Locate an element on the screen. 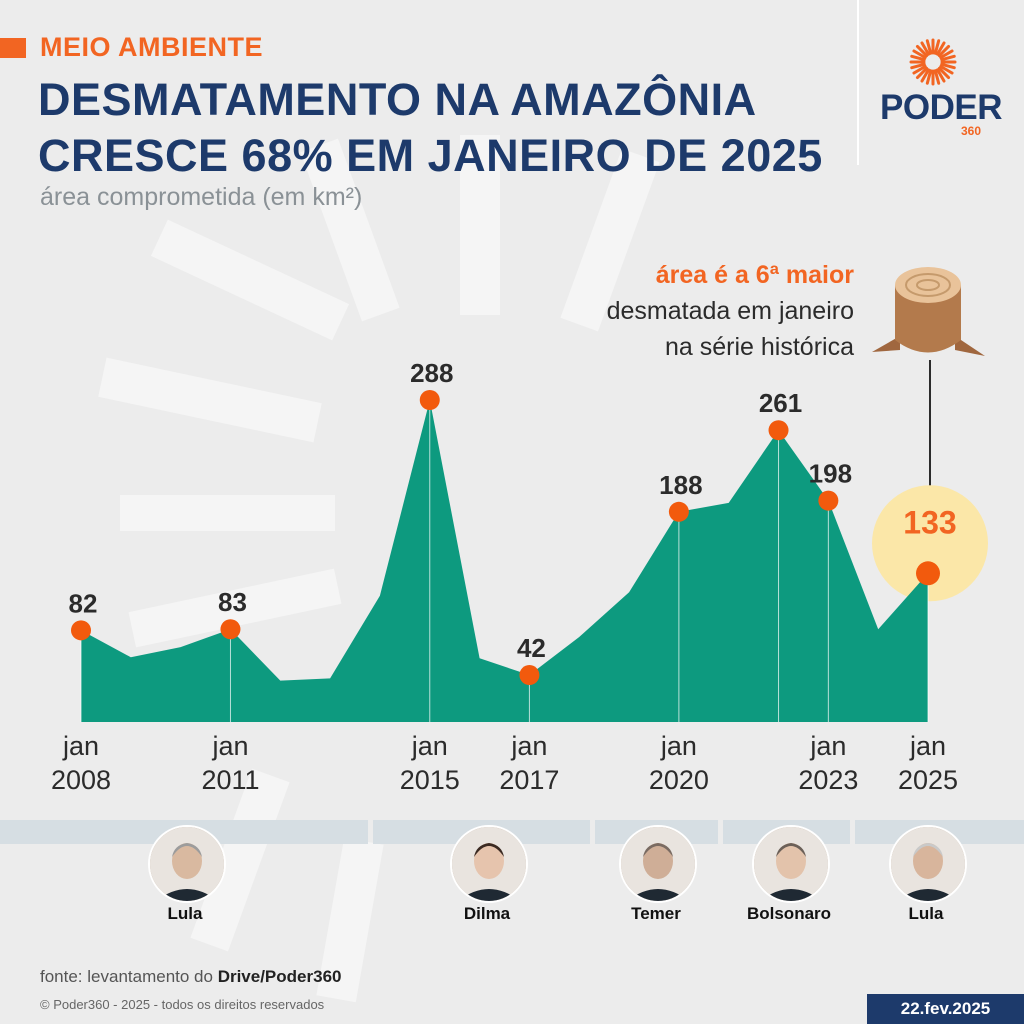 Image resolution: width=1024 pixels, height=1024 pixels. x-tick-2020-line1: jan is located at coordinates (678, 746).